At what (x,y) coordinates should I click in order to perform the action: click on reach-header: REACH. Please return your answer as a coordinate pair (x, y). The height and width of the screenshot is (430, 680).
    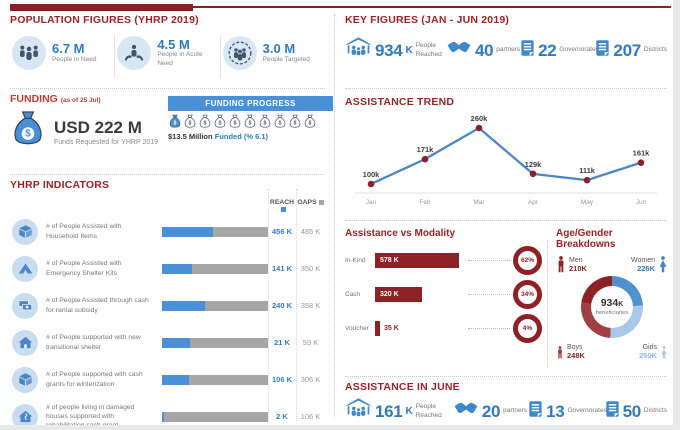
    Looking at the image, I should click on (282, 206).